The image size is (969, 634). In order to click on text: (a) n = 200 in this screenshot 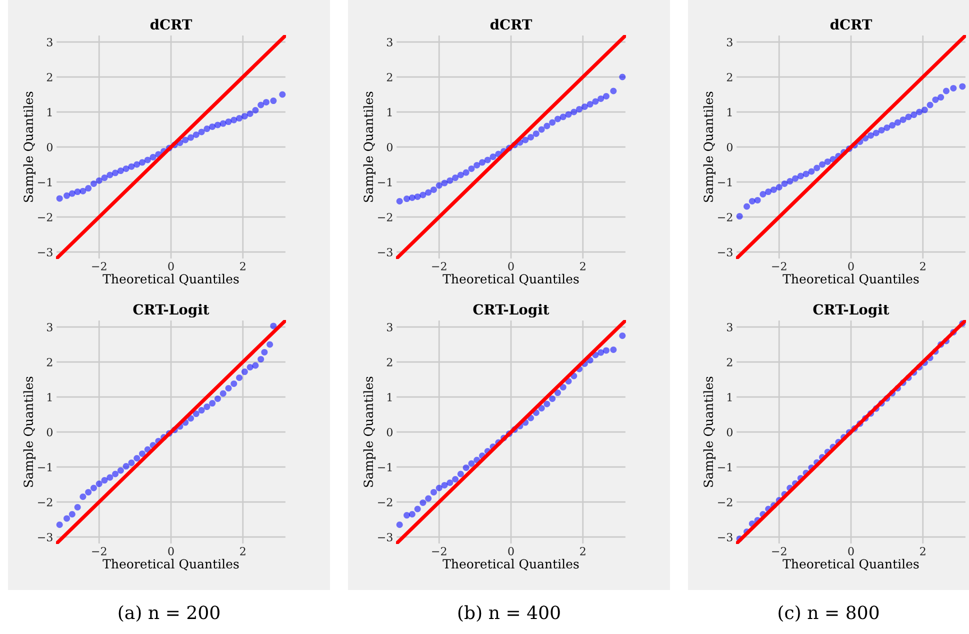, I will do `click(169, 613)`.